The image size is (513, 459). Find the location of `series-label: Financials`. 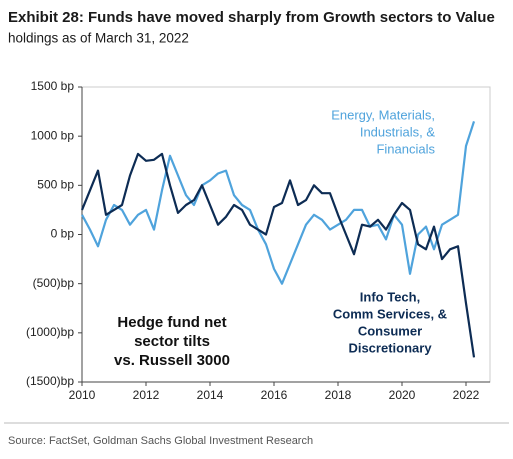

series-label: Financials is located at coordinates (405, 148).